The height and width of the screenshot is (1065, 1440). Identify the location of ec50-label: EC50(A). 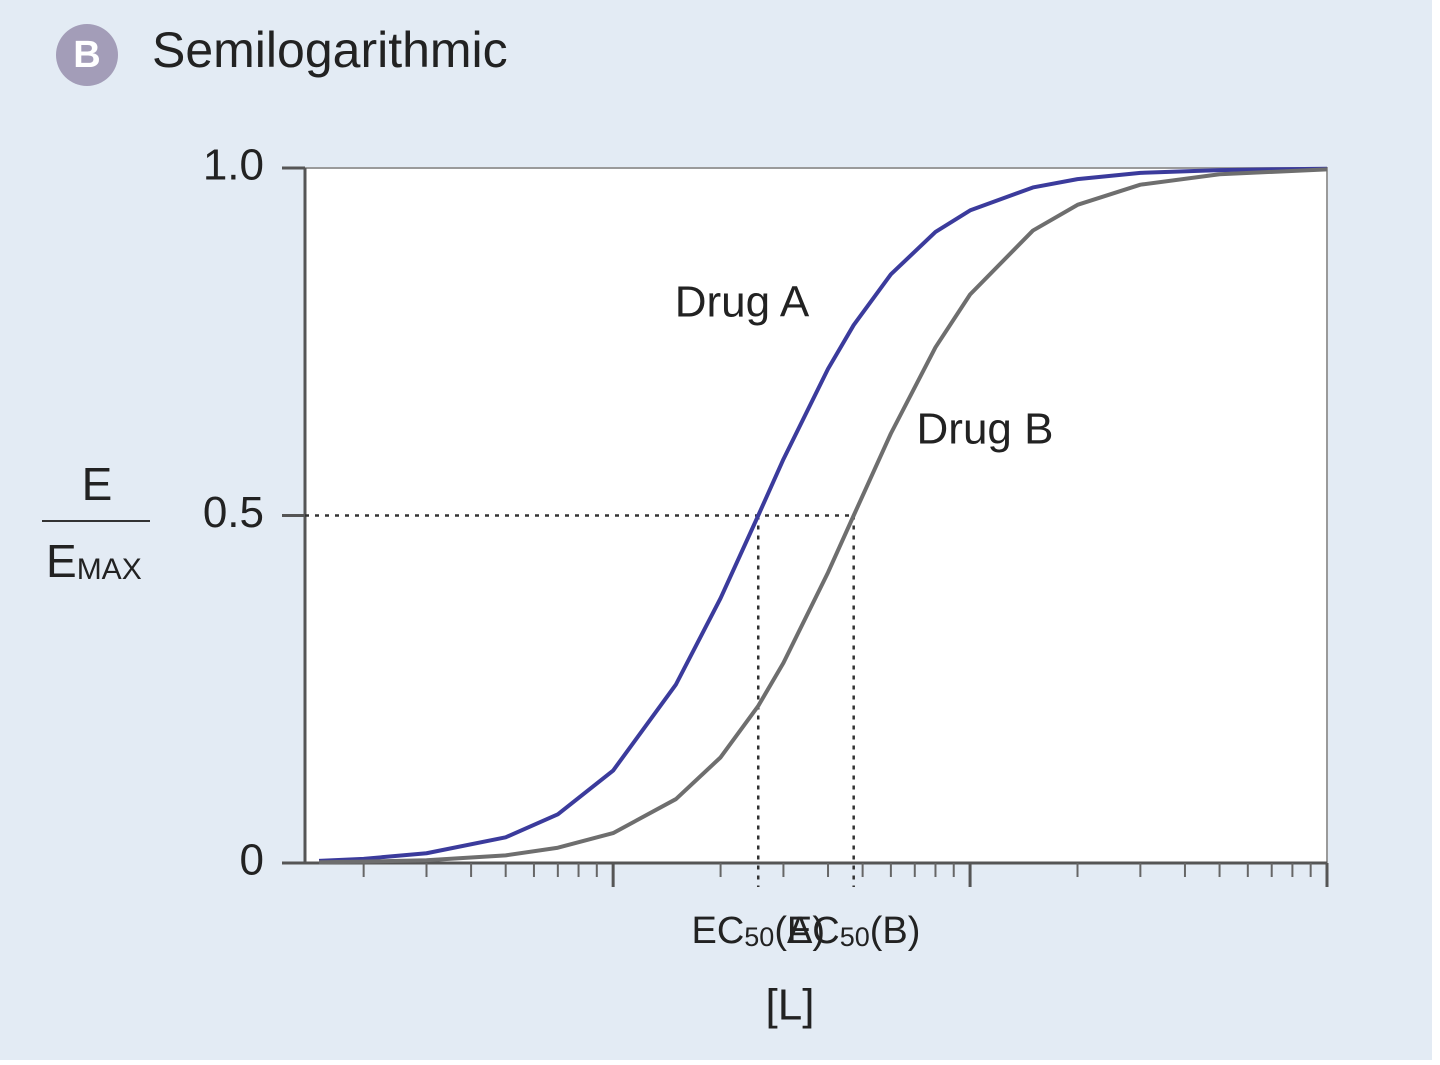
(758, 931).